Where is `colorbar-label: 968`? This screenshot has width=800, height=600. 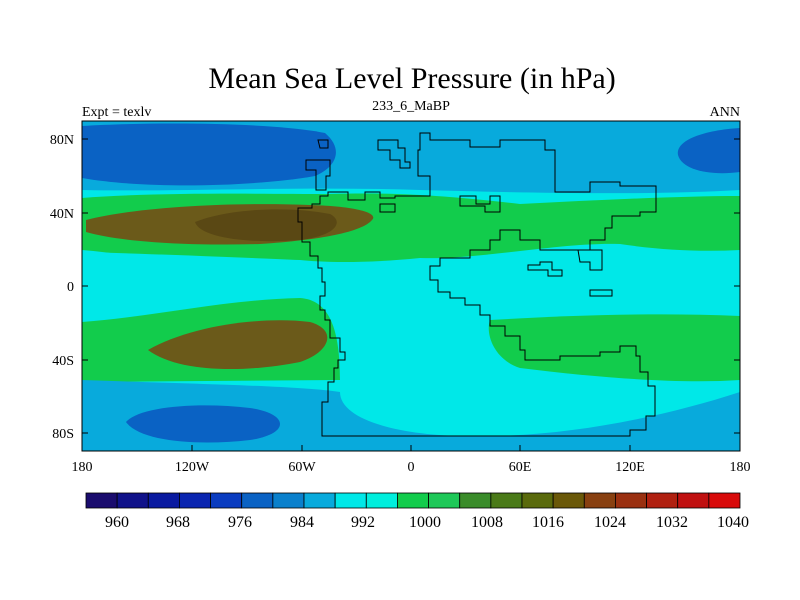 colorbar-label: 968 is located at coordinates (178, 522).